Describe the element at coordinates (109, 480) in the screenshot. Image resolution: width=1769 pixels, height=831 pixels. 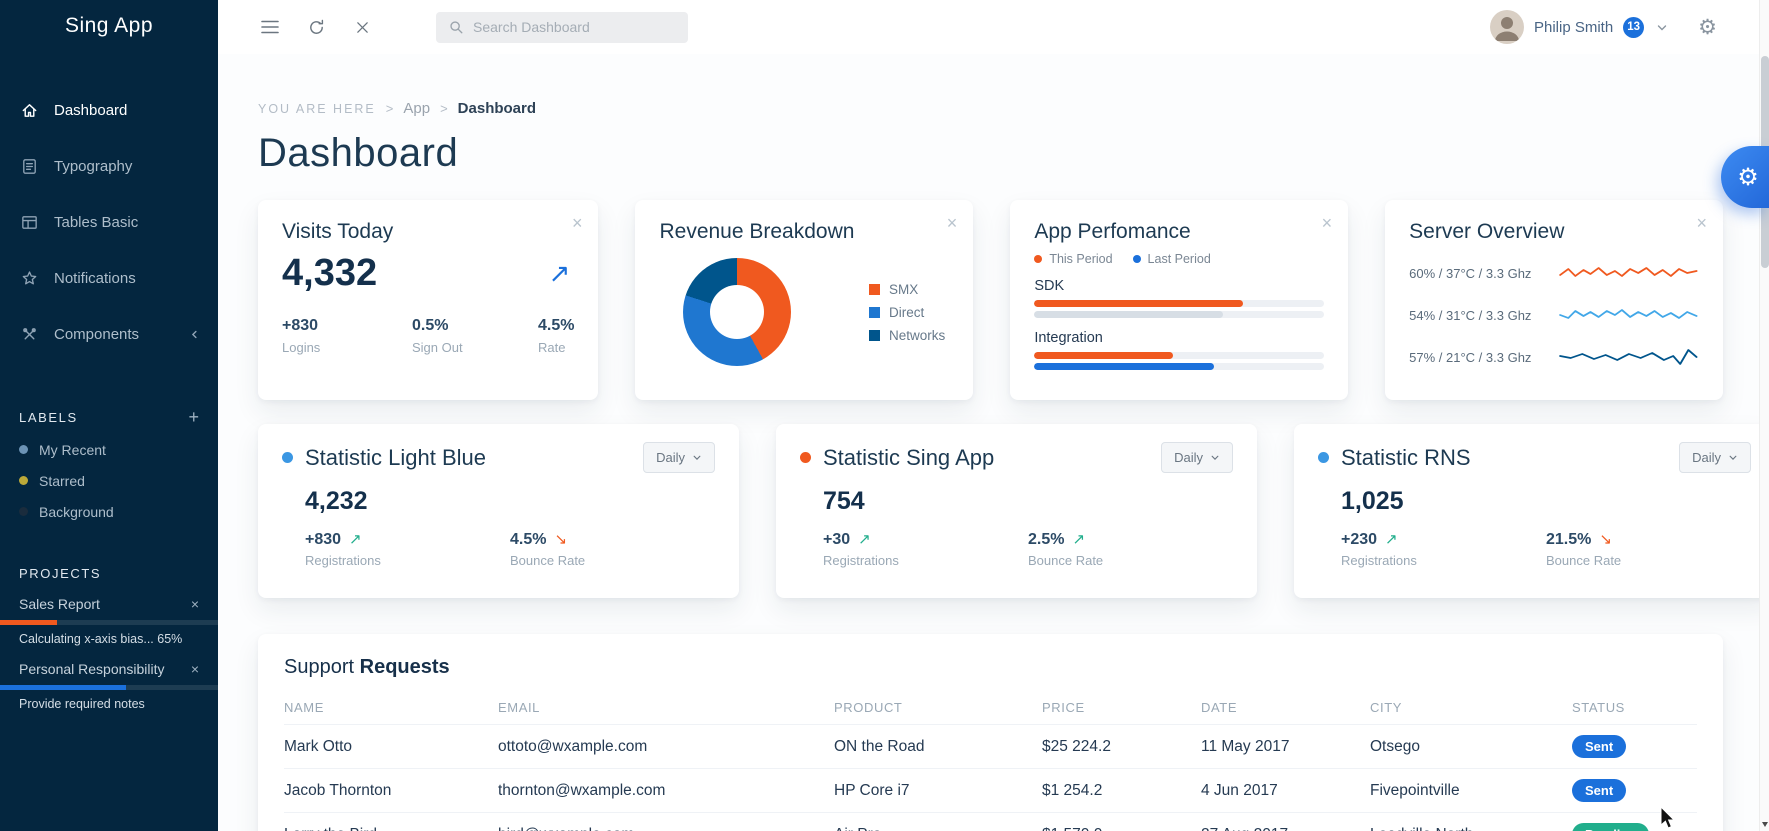
I see `label-item-starred: Starred` at that location.